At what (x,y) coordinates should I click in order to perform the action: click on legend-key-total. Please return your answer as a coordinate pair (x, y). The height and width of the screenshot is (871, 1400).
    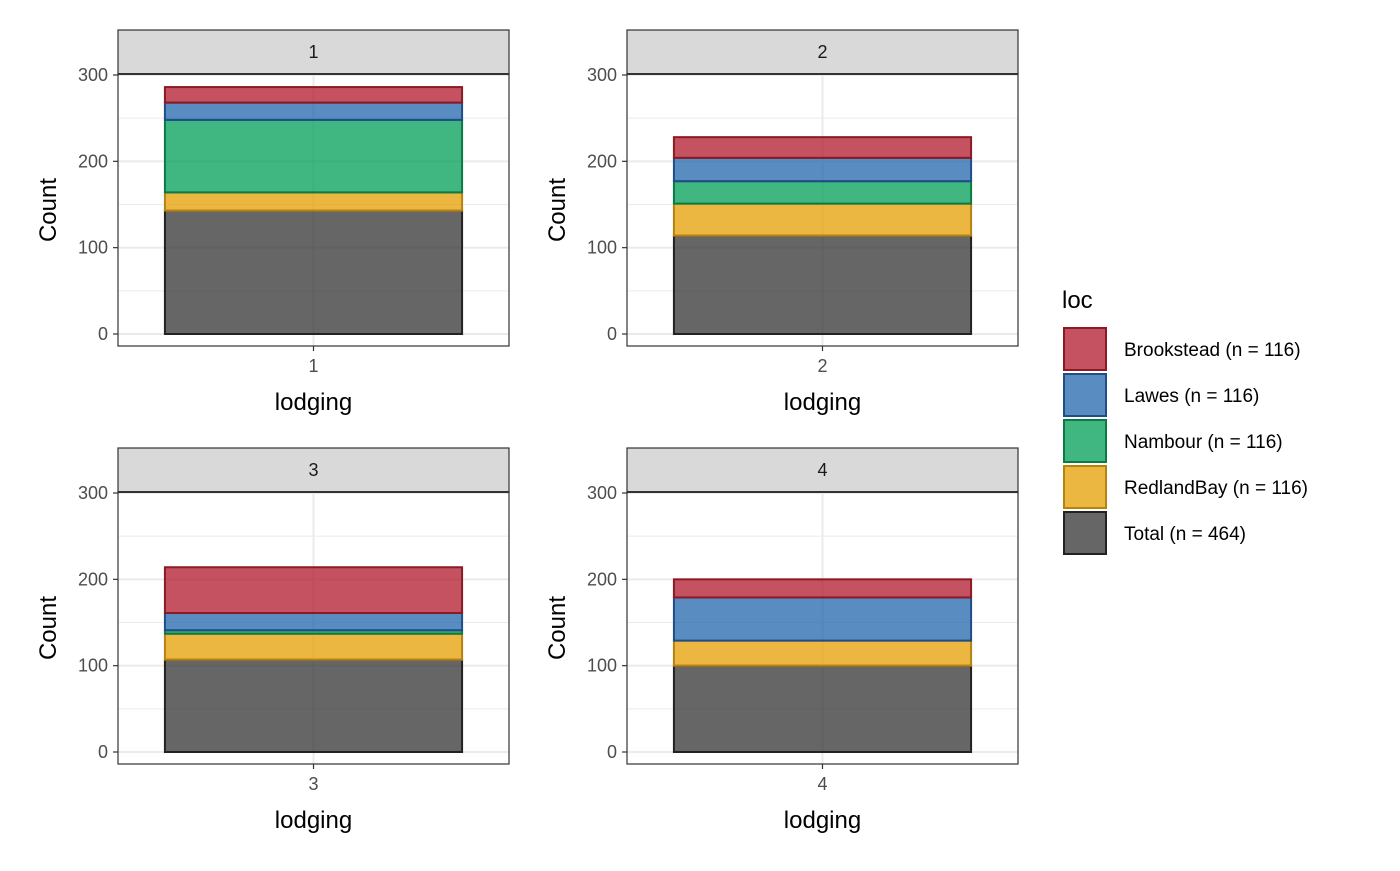
    Looking at the image, I should click on (1085, 533).